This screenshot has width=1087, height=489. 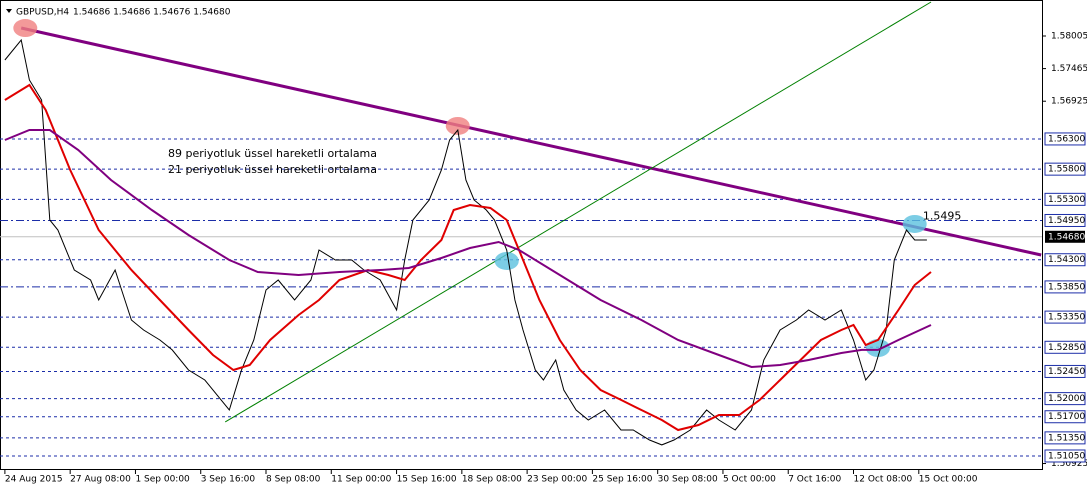 What do you see at coordinates (948, 480) in the screenshot?
I see `x-tick-label: 15 Oct 00:00` at bounding box center [948, 480].